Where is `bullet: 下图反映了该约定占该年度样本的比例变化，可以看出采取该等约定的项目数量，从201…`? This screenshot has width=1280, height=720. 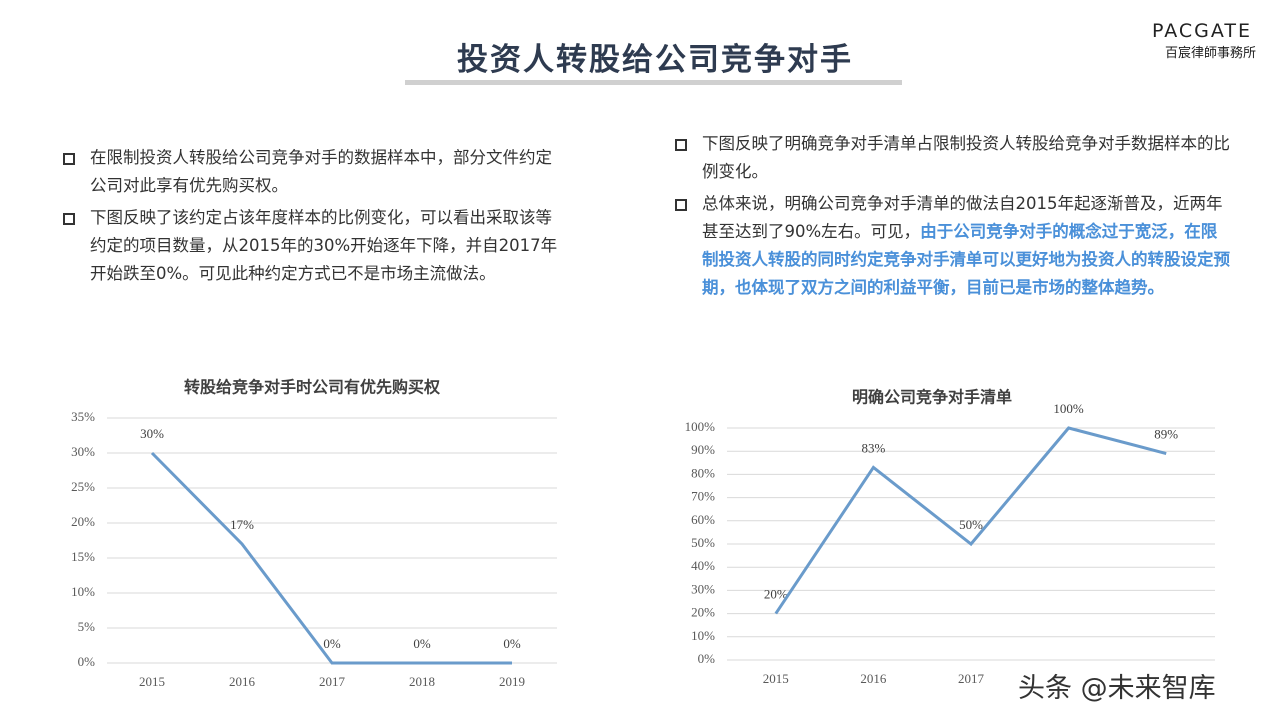
bullet: 下图反映了该约定占该年度样本的比例变化，可以看出采取该等约定的项目数量，从201… is located at coordinates (312, 246).